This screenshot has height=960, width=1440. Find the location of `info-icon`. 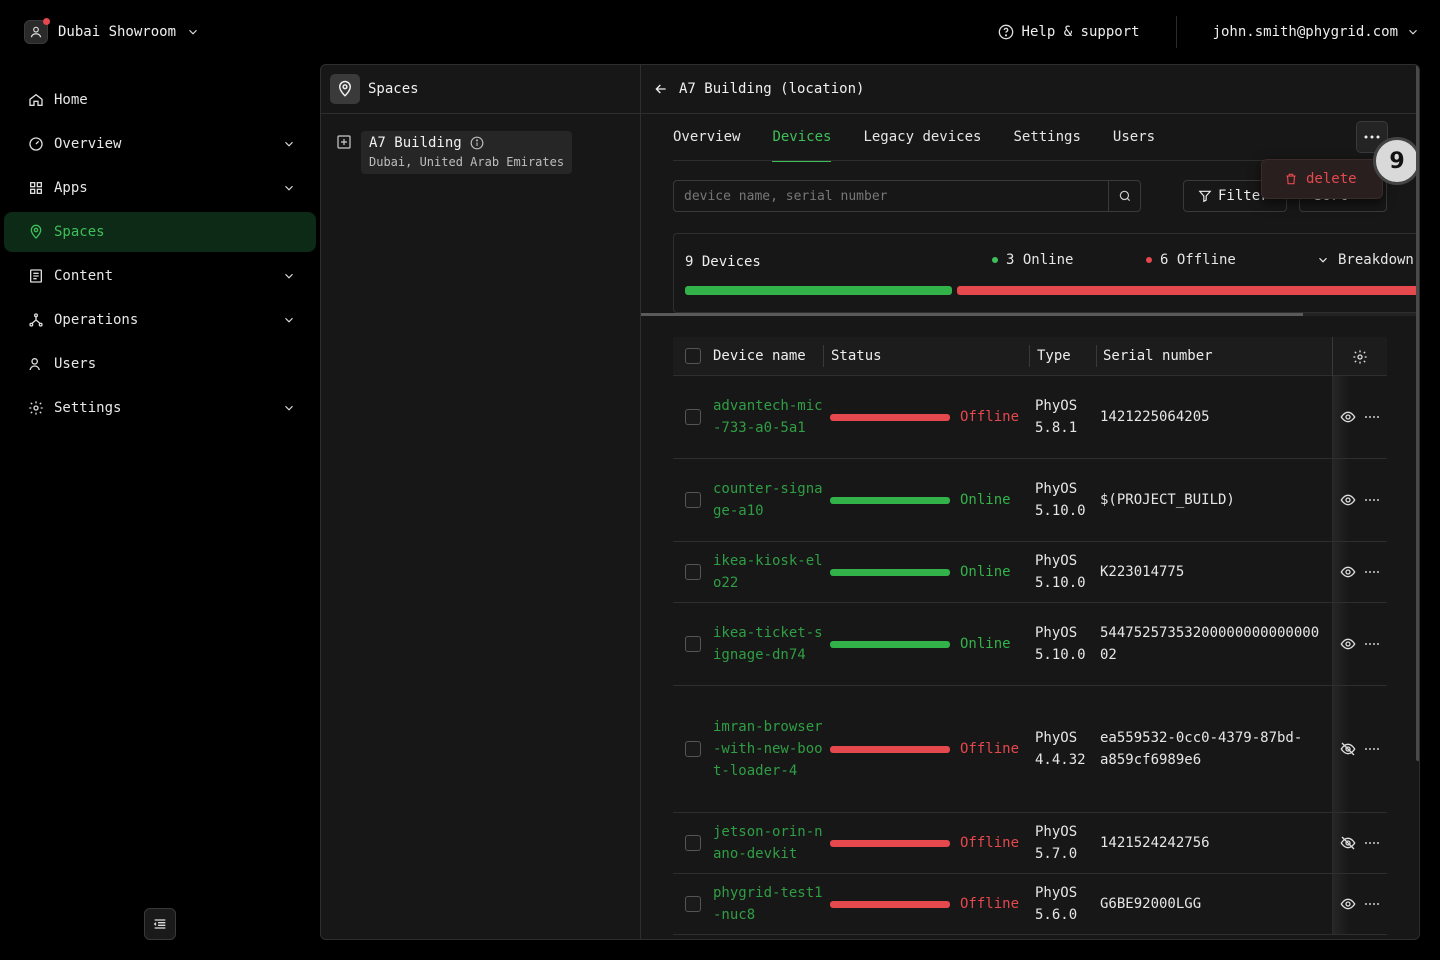

info-icon is located at coordinates (477, 143).